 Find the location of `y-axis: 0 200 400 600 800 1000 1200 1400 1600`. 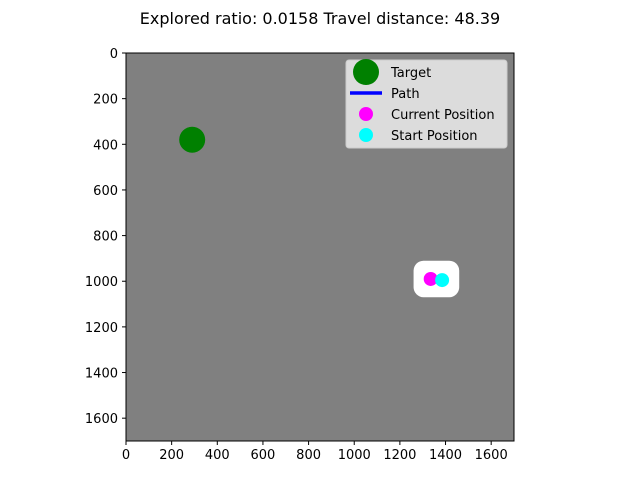

y-axis: 0 200 400 600 800 1000 1200 1400 1600 is located at coordinates (105, 237).